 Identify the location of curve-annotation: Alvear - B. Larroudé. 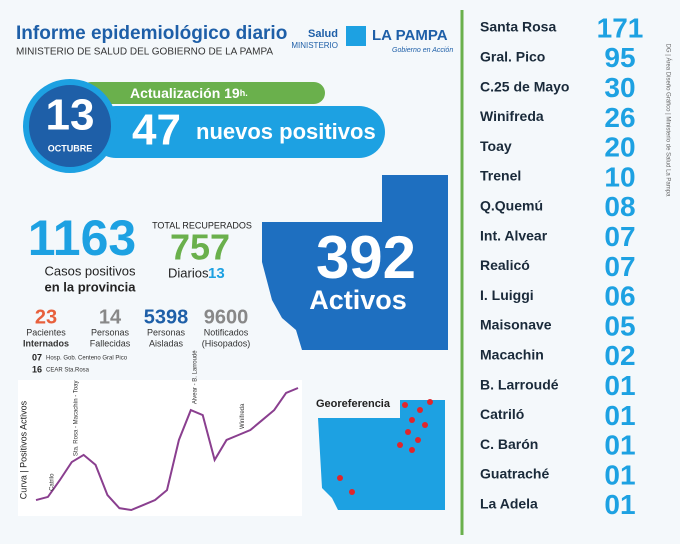
(195, 377).